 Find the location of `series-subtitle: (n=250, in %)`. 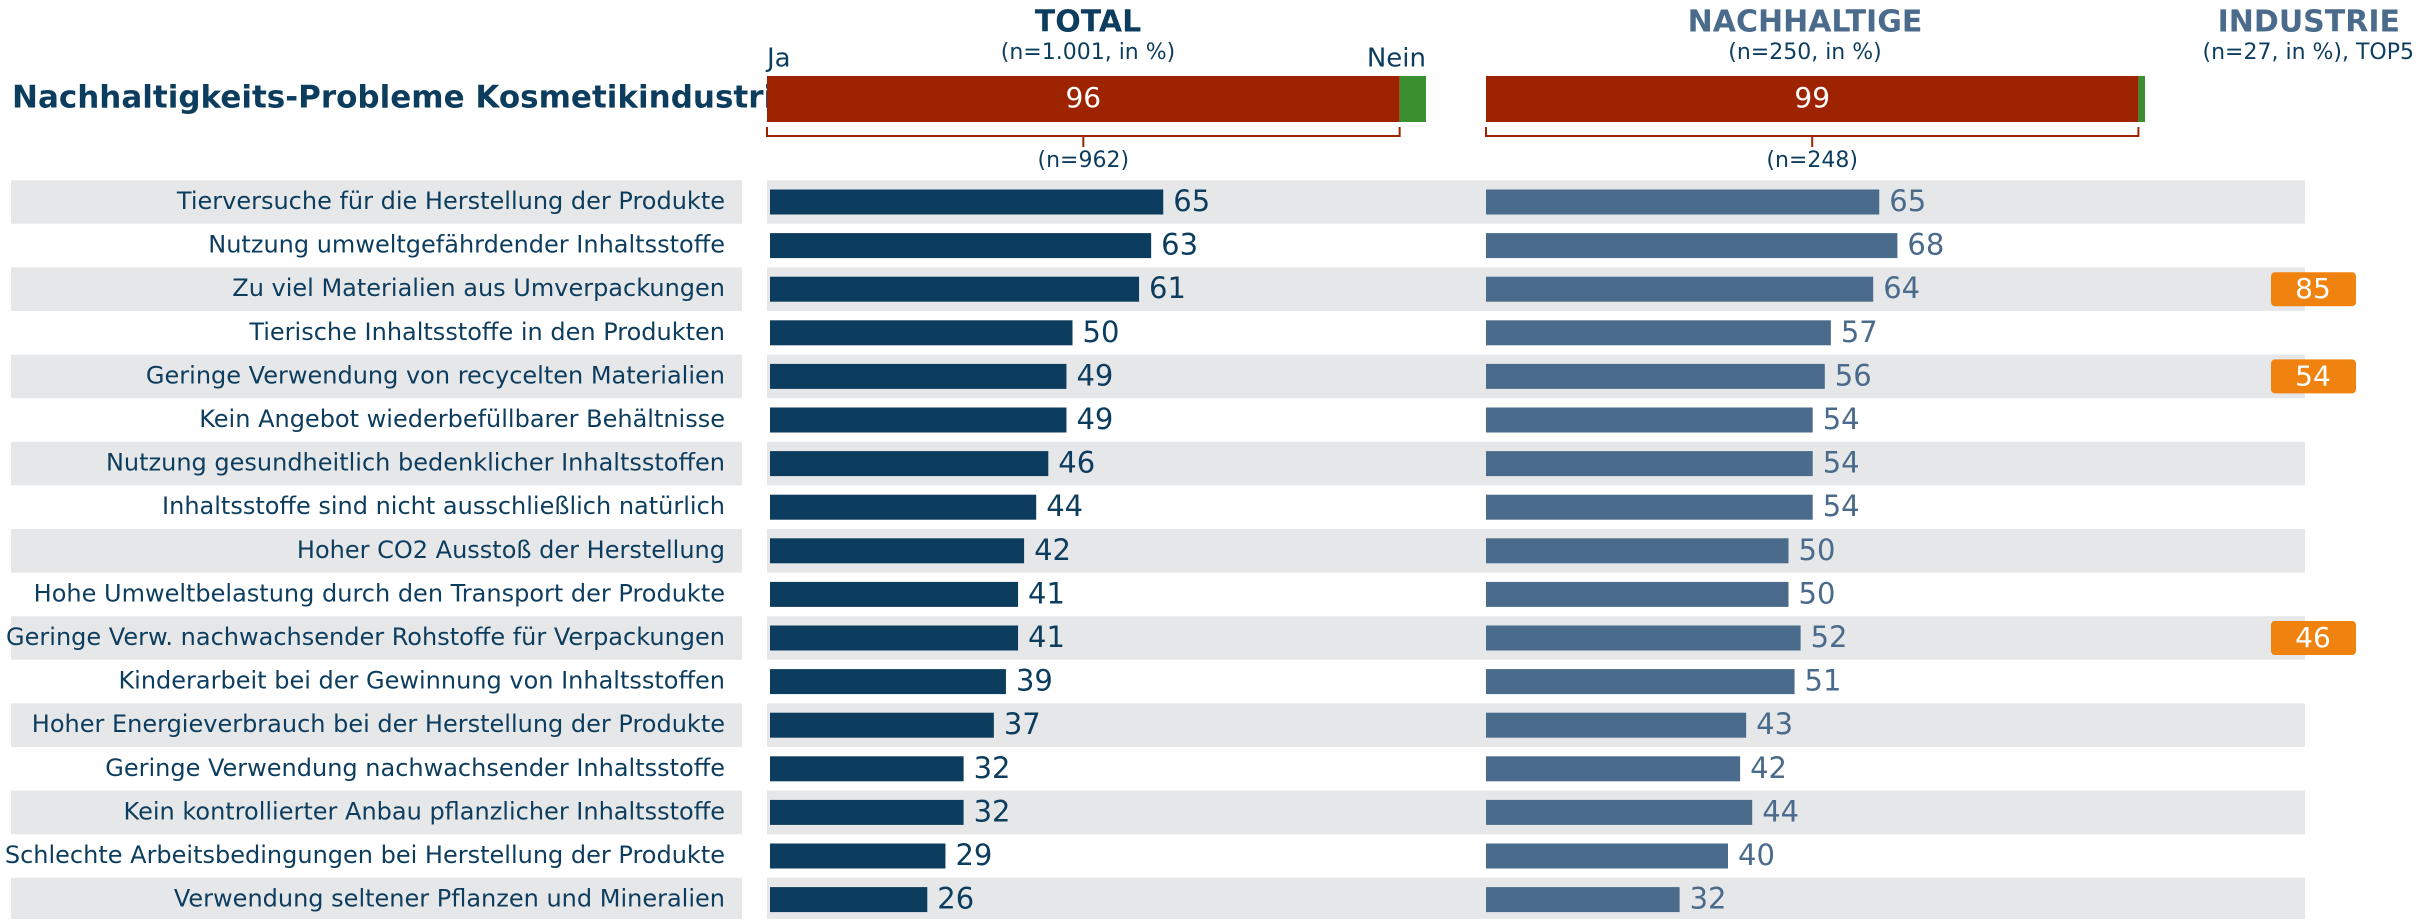

series-subtitle: (n=250, in %) is located at coordinates (1804, 52).